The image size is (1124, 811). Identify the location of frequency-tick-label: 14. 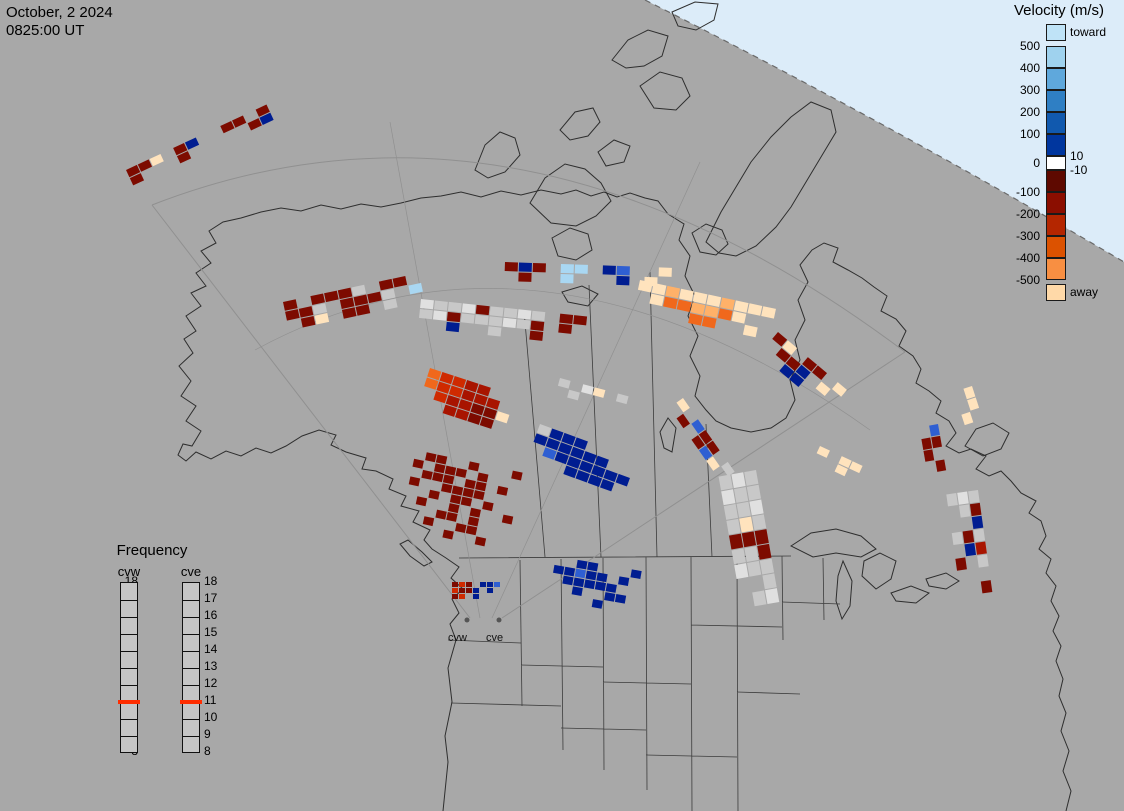
(211, 649).